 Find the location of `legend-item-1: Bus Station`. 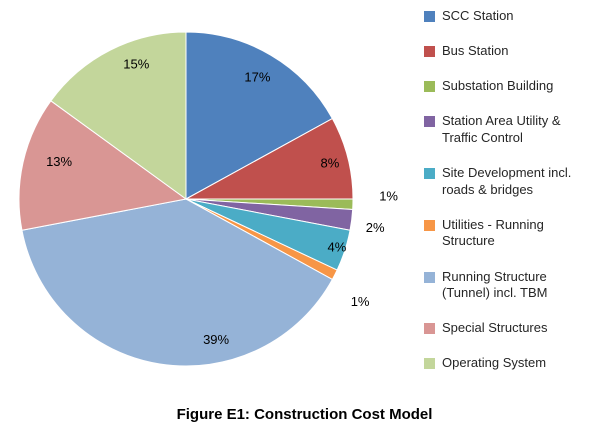

legend-item-1: Bus Station is located at coordinates (515, 51).